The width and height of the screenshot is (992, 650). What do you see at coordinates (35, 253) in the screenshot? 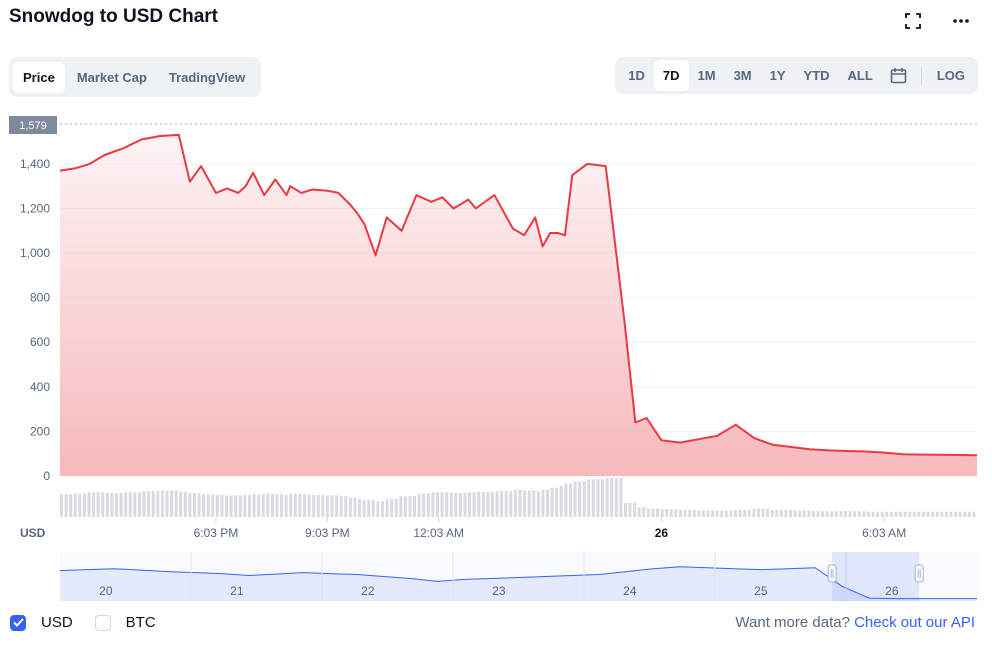
I see `y-tick-label: 1,000` at bounding box center [35, 253].